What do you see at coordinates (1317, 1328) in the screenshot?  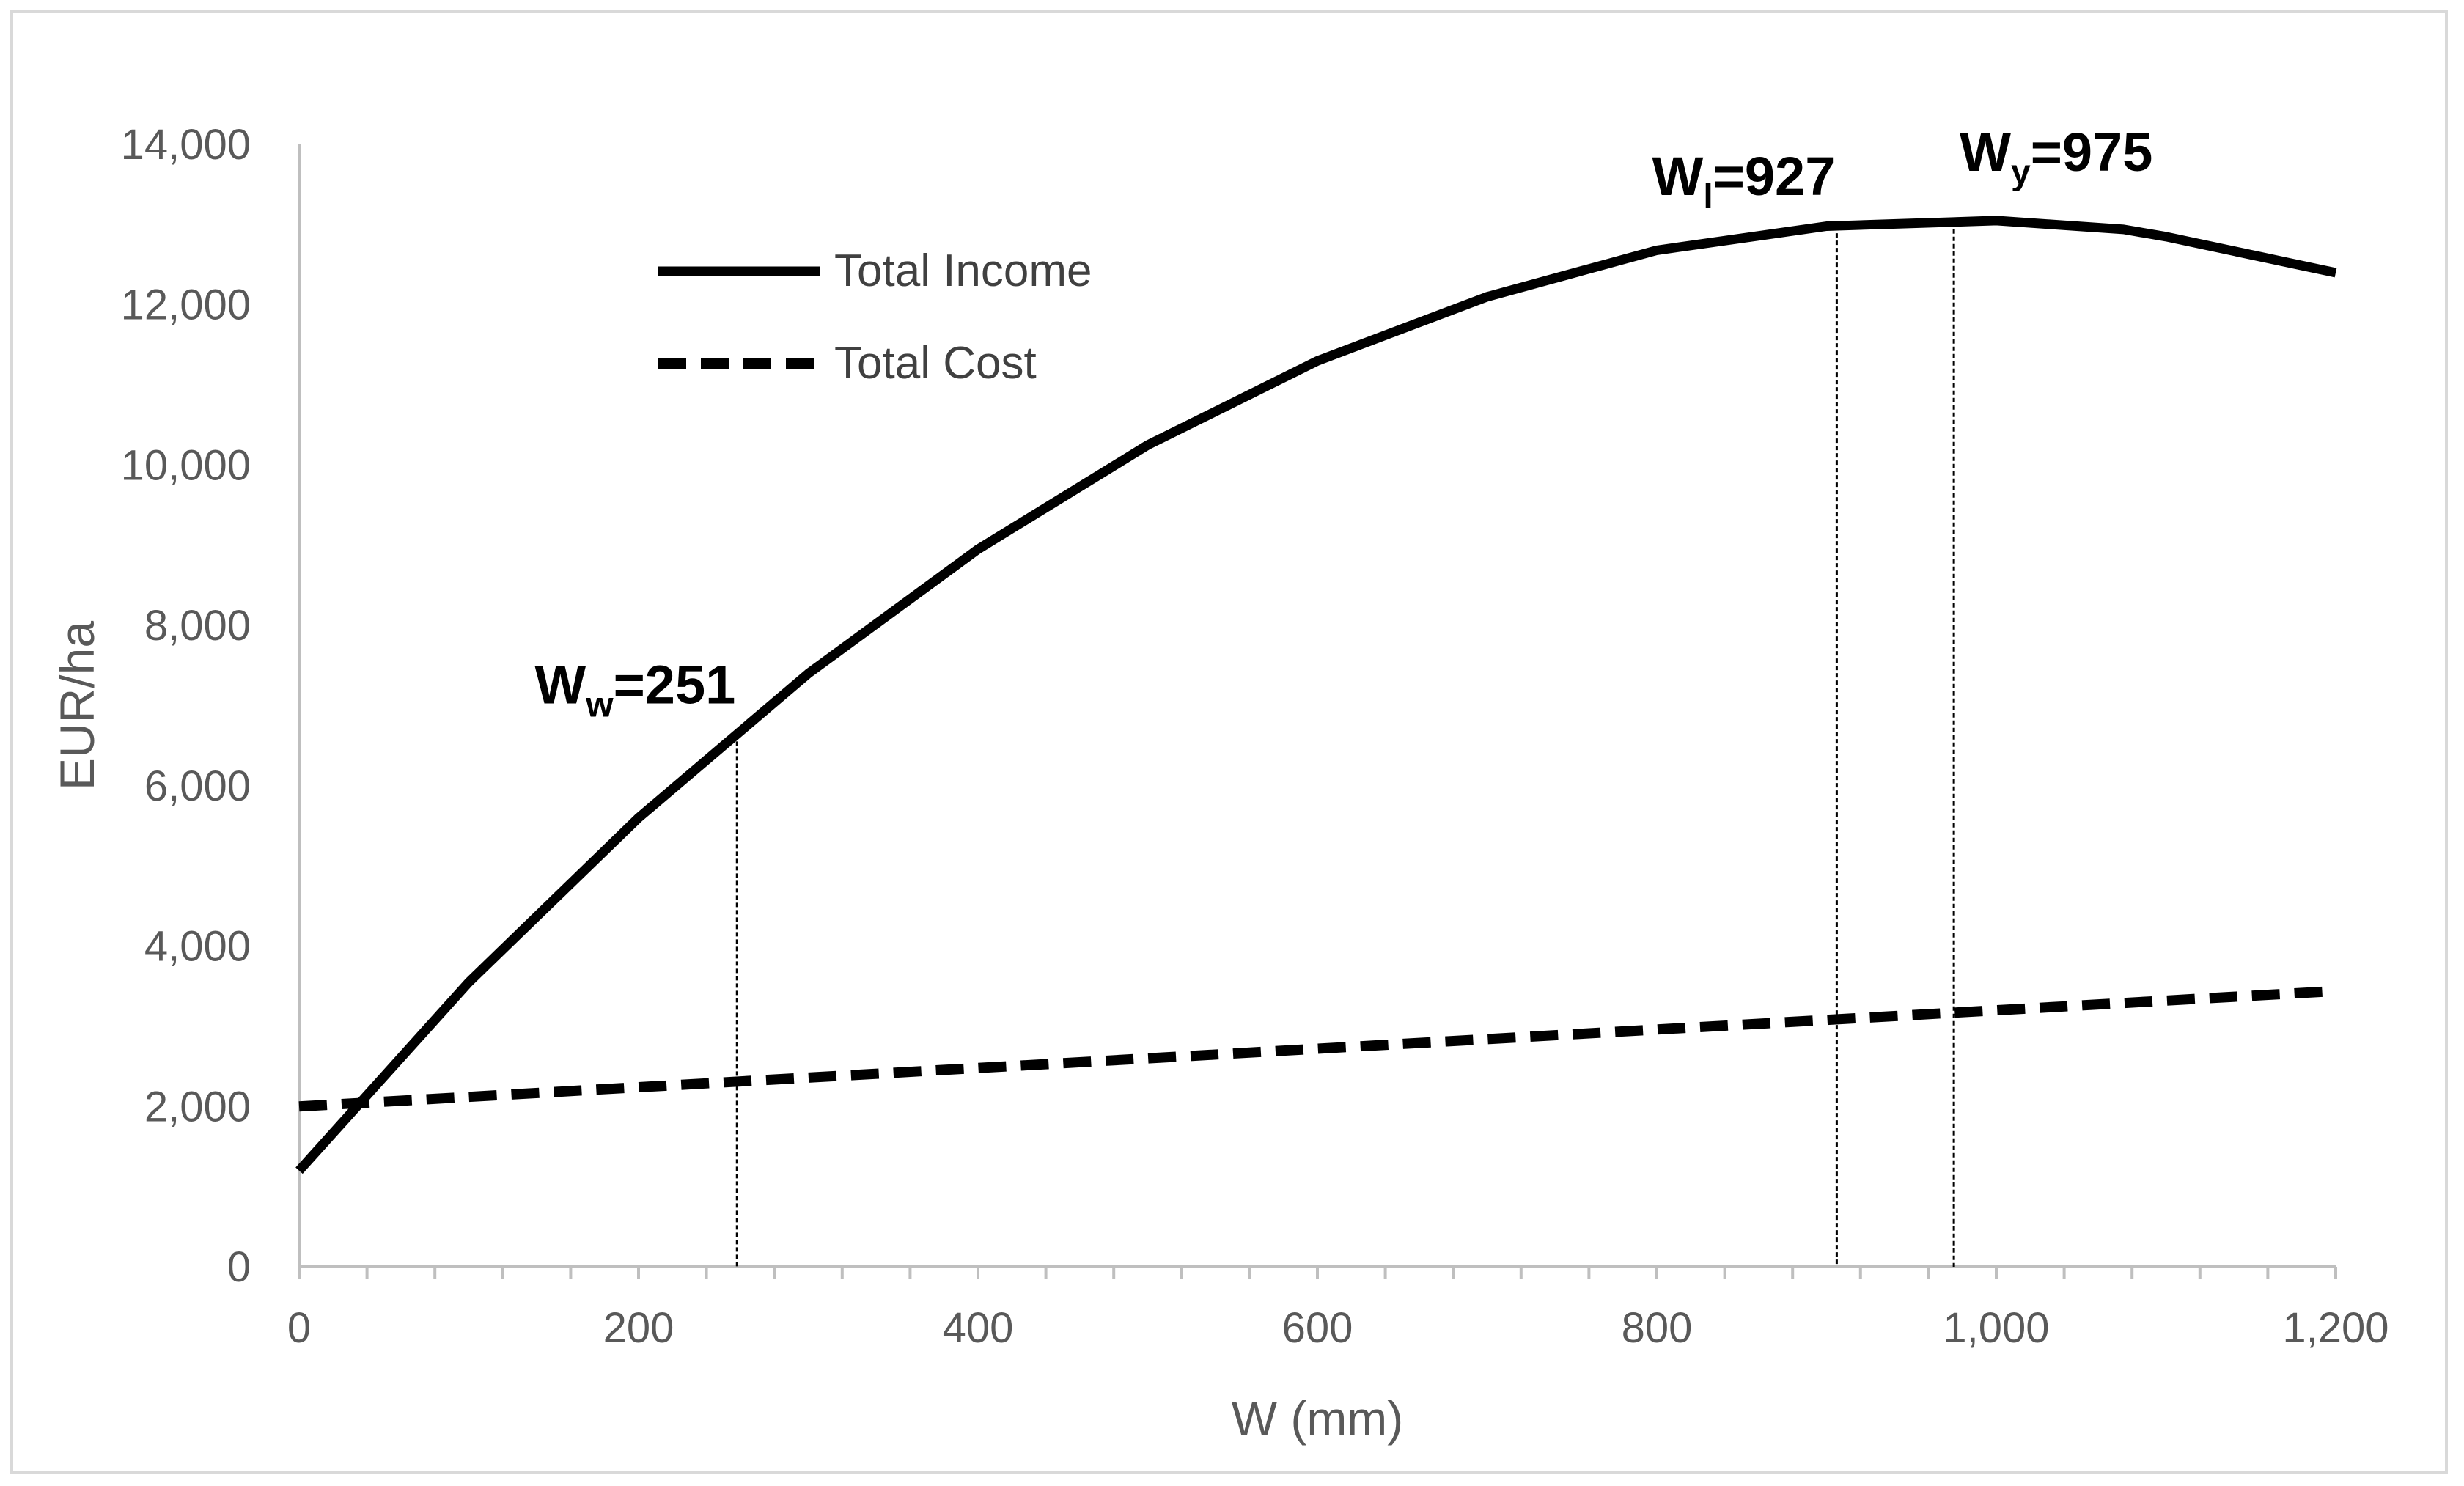 I see `x-tick-label: 600` at bounding box center [1317, 1328].